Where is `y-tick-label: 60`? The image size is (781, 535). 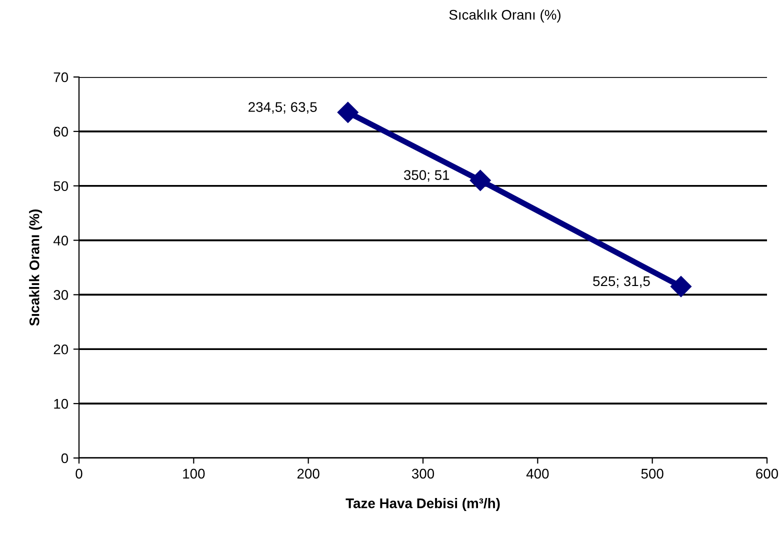
y-tick-label: 60 is located at coordinates (61, 131).